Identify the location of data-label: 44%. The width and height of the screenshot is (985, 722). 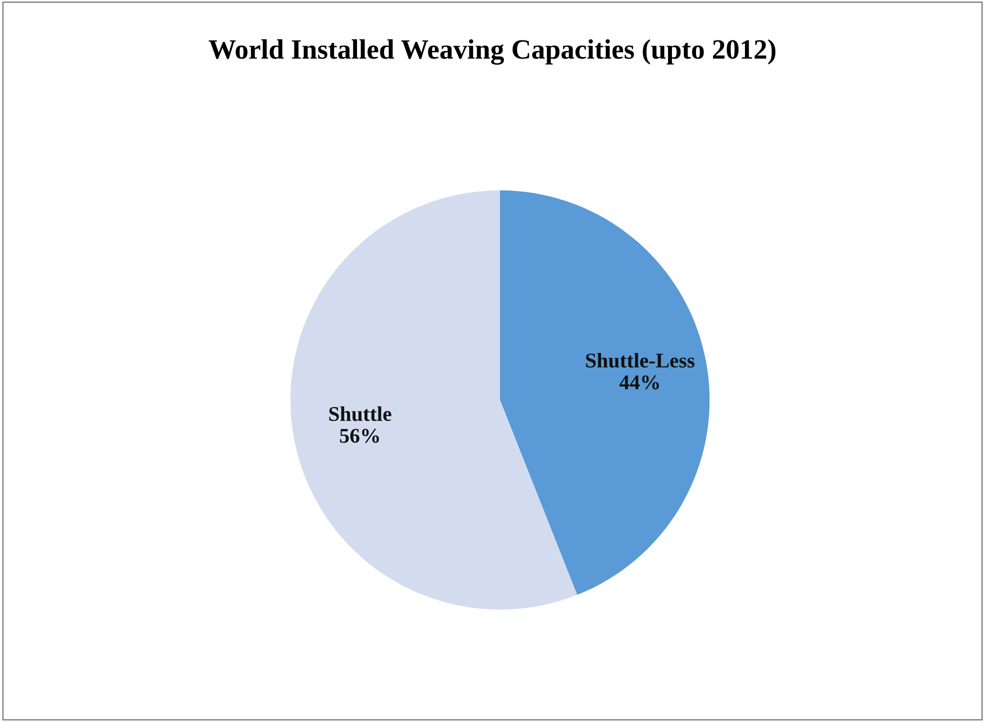
(639, 382).